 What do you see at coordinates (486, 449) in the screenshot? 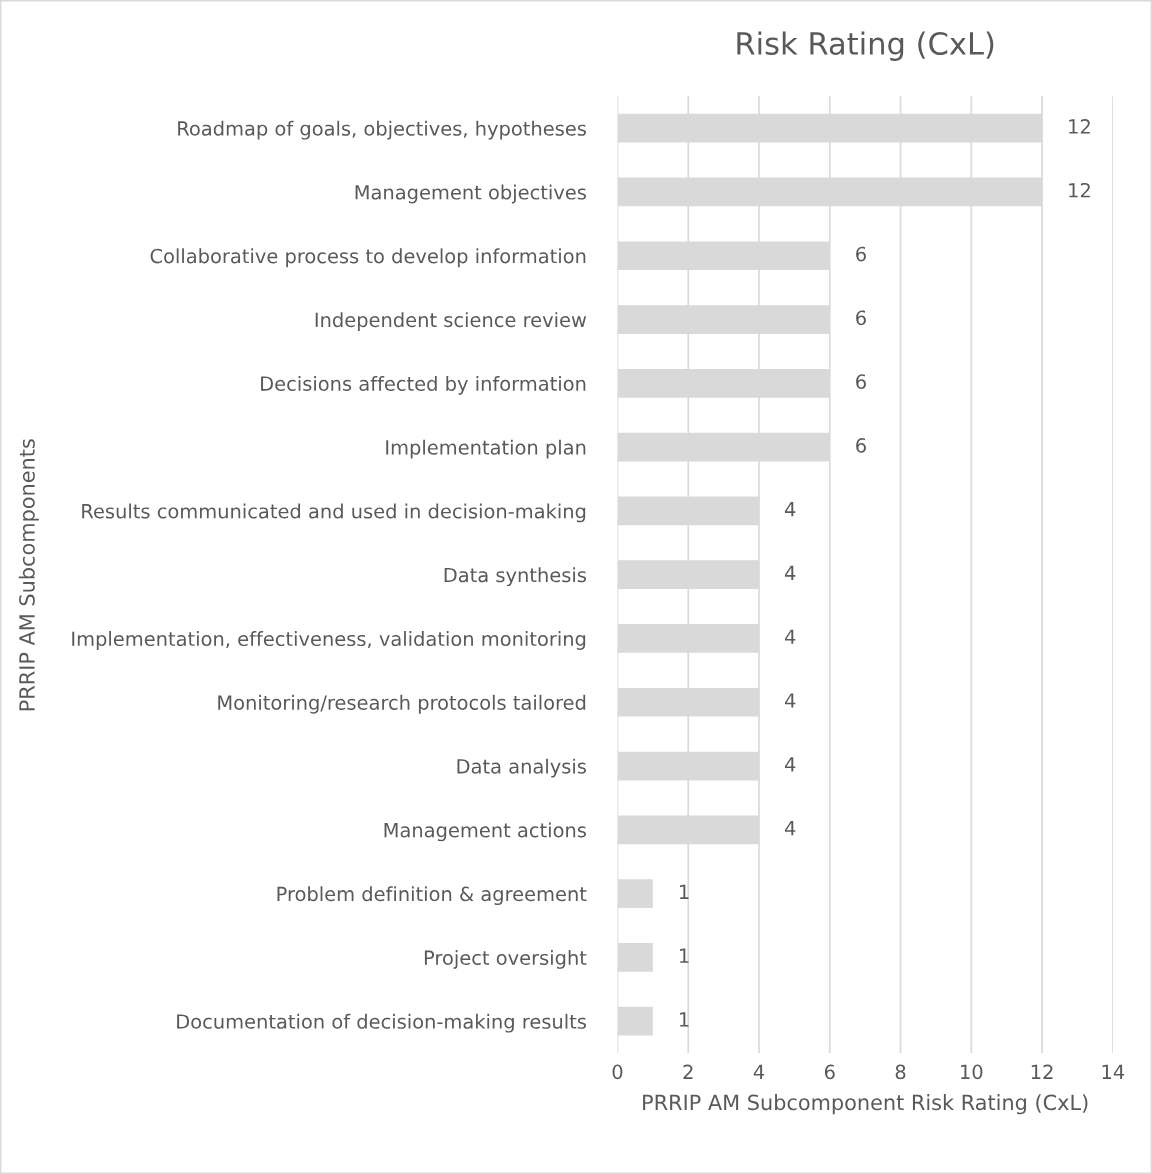
I see `y-tick-label: Implementation plan` at bounding box center [486, 449].